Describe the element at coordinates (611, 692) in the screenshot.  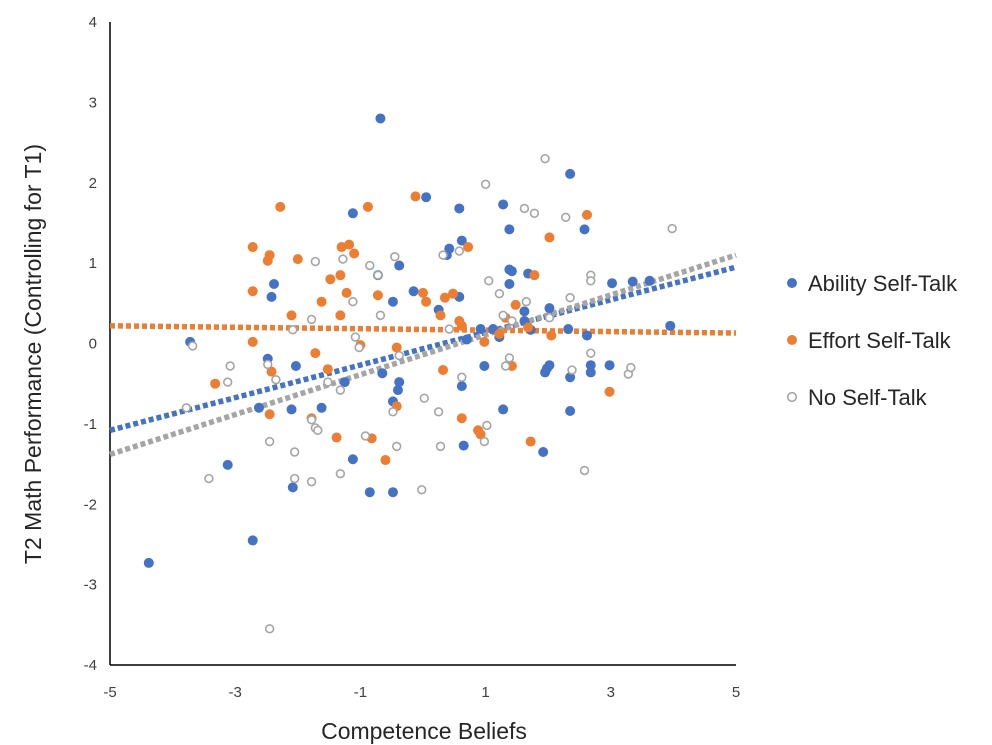
I see `x-tick-label: 3` at that location.